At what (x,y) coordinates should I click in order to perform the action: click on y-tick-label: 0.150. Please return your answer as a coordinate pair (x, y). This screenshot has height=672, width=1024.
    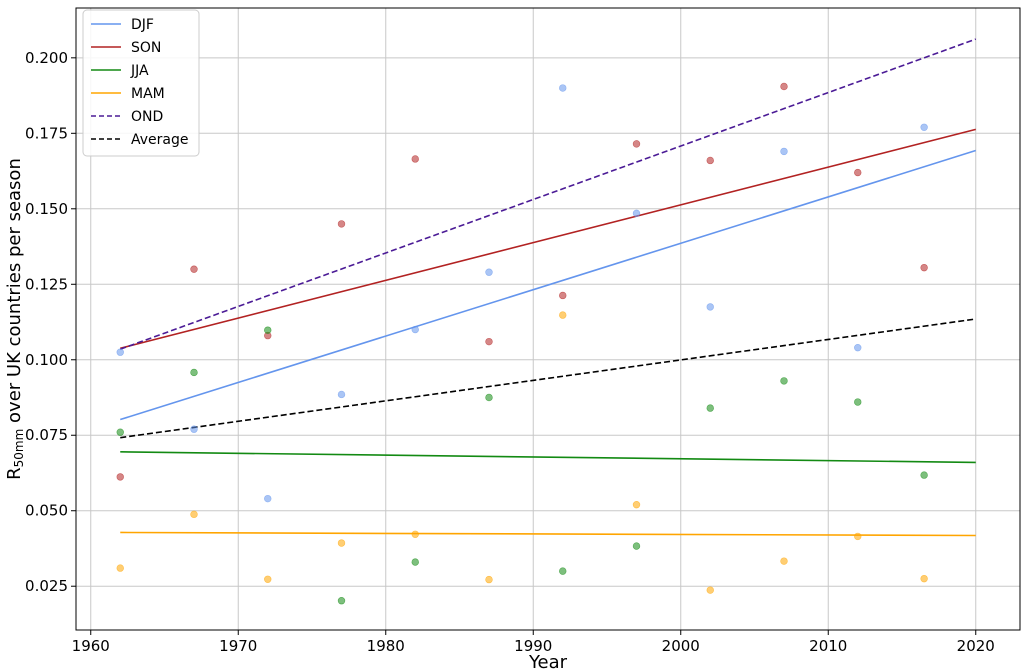
    Looking at the image, I should click on (46, 209).